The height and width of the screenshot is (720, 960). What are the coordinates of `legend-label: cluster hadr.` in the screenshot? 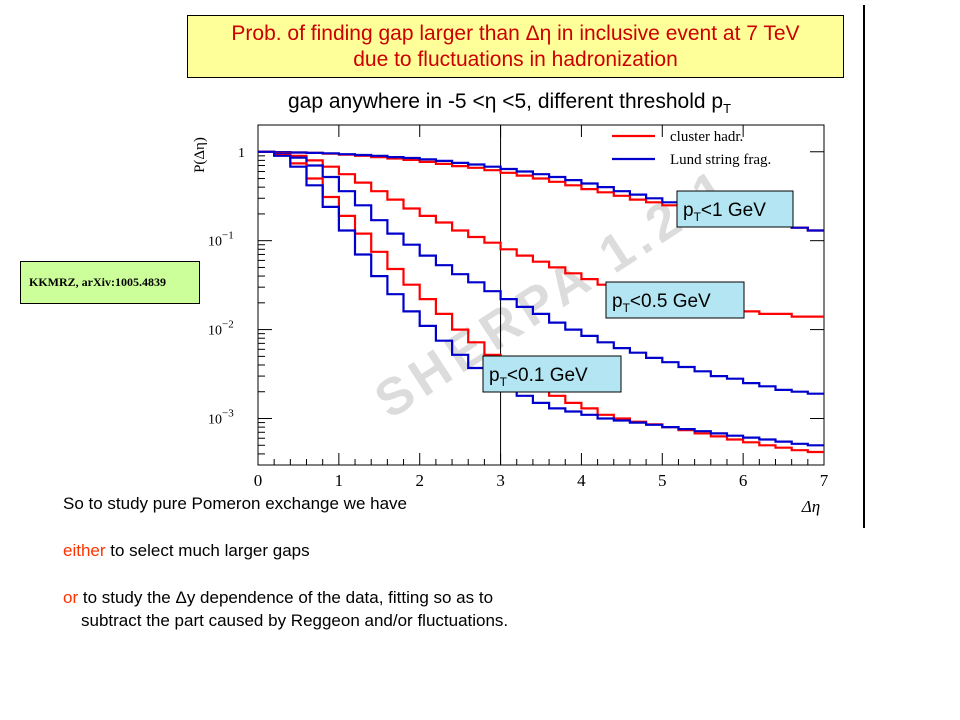 It's located at (706, 137).